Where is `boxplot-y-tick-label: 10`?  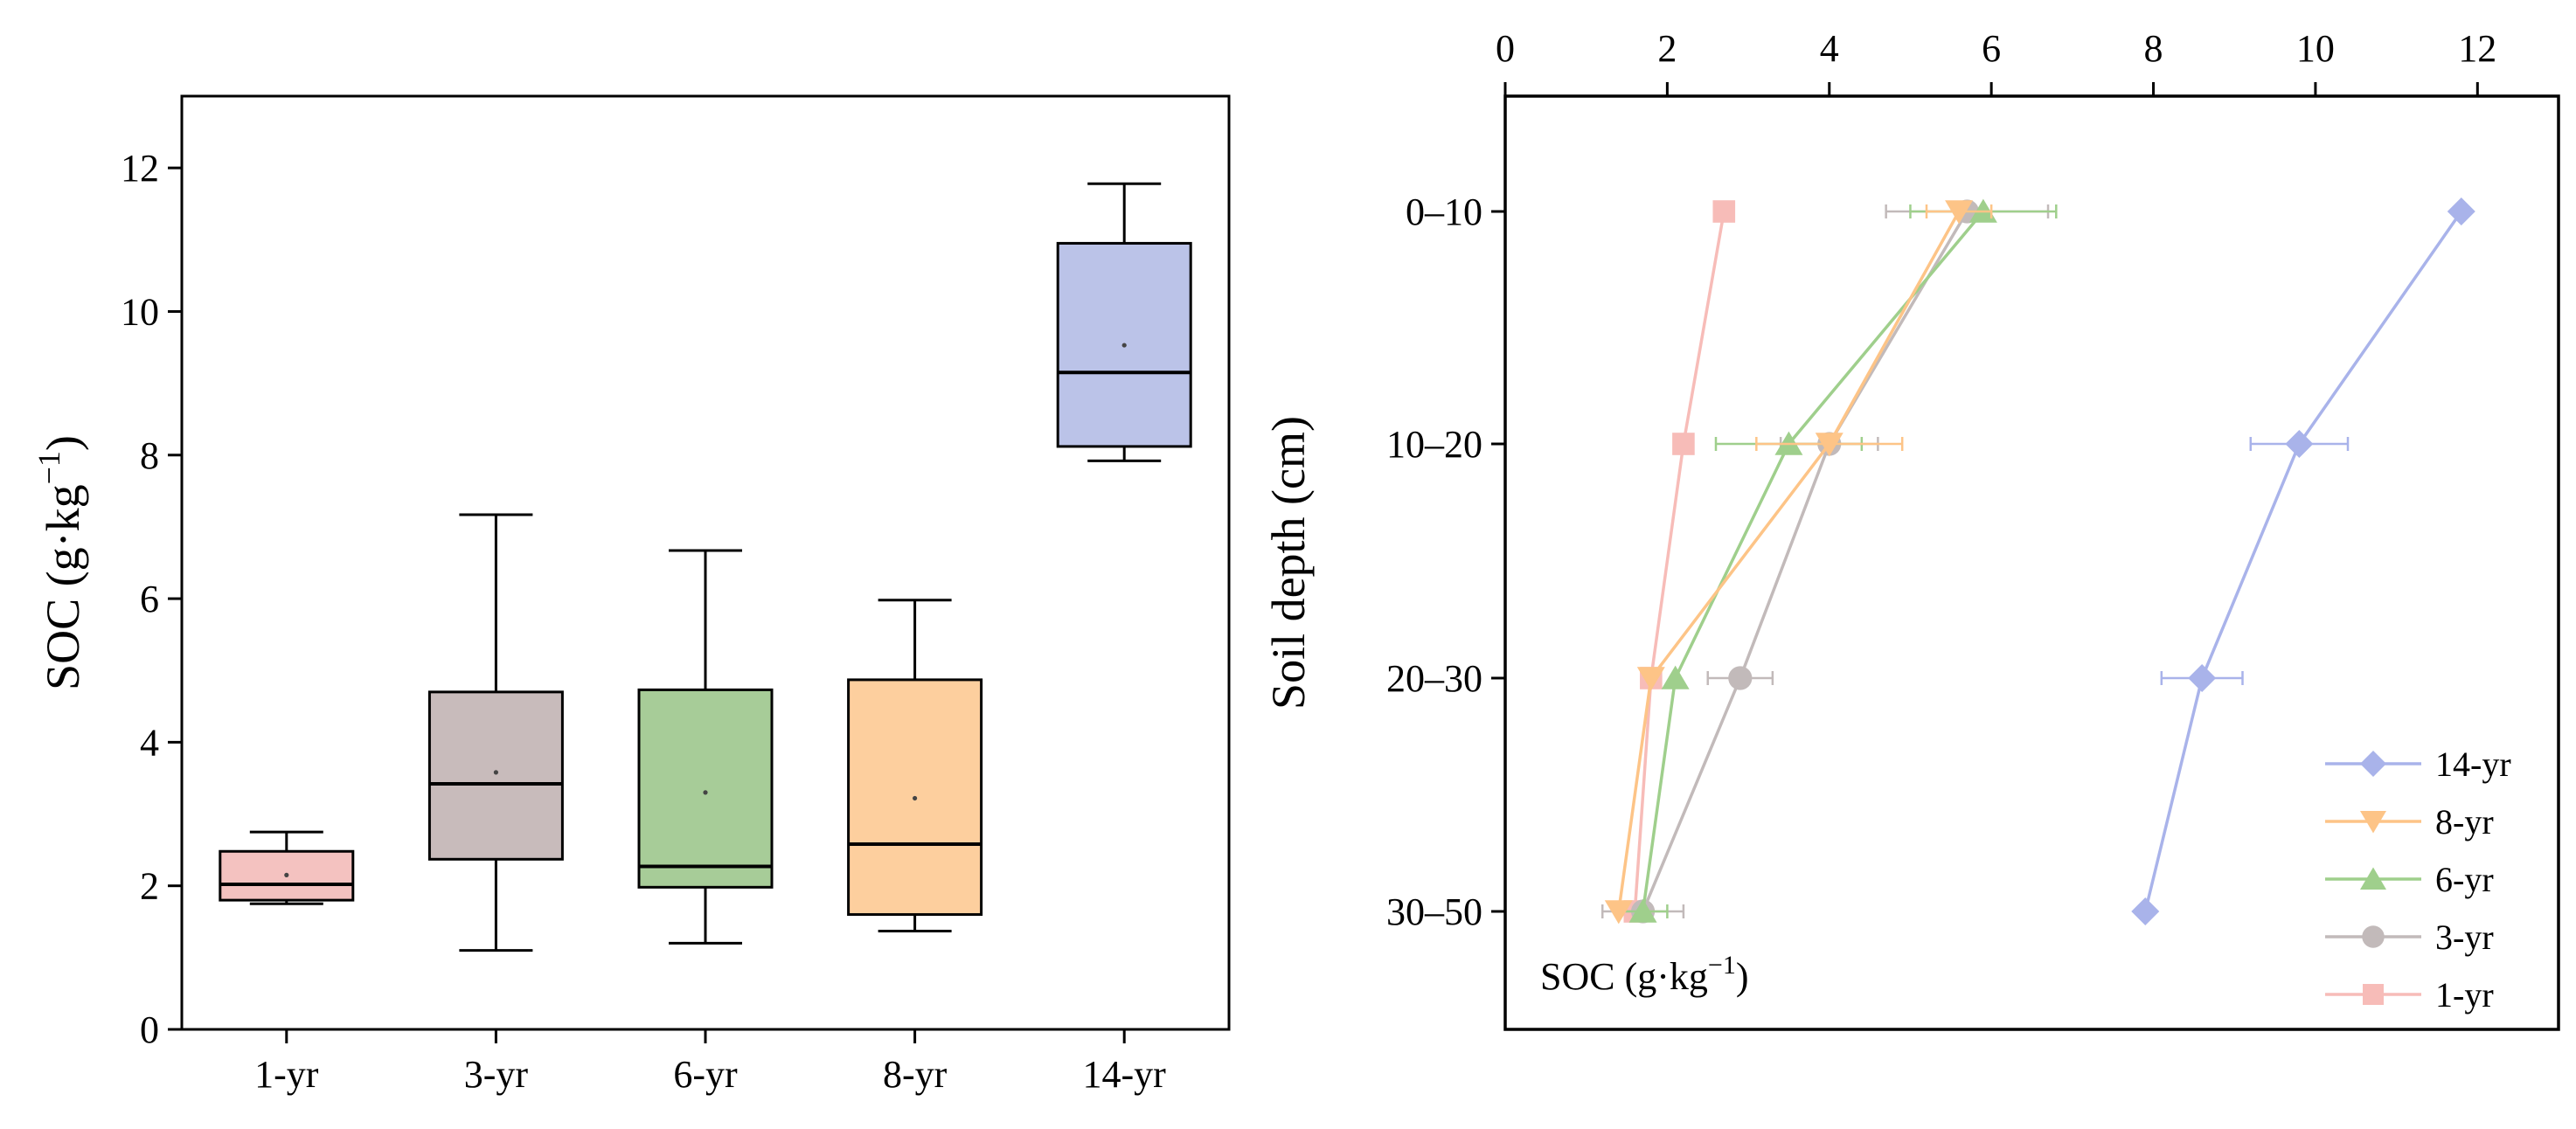
boxplot-y-tick-label: 10 is located at coordinates (140, 311).